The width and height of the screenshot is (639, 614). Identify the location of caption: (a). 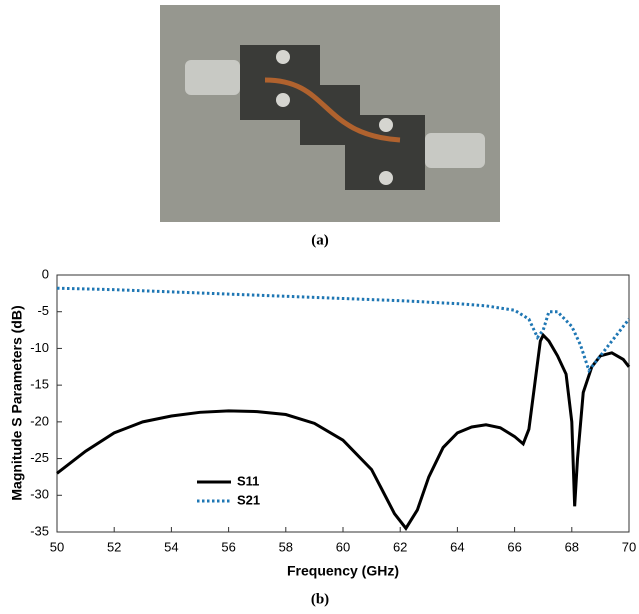
(320, 240).